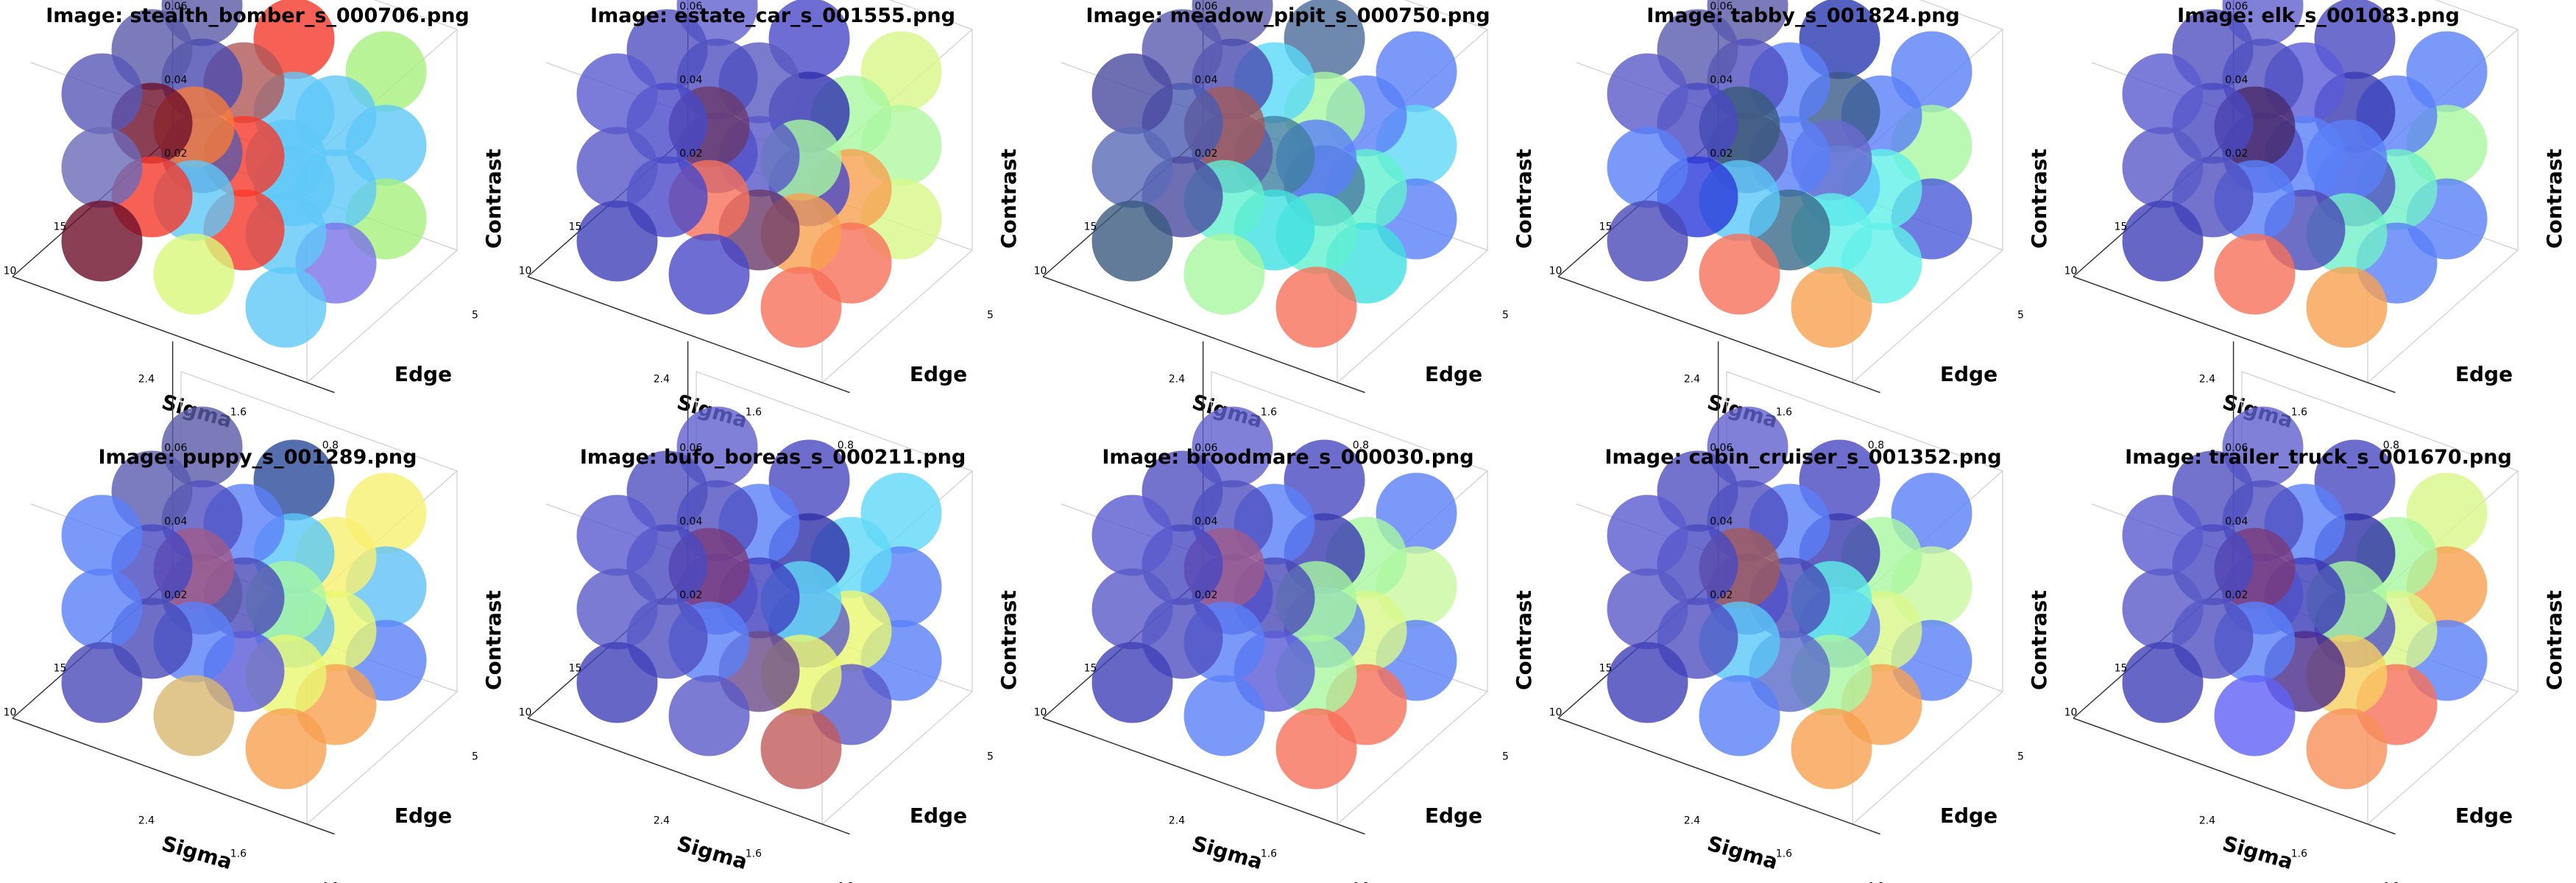 The height and width of the screenshot is (883, 2576). I want to click on panel-title: Image: broodmare_s_000030.png, so click(1288, 457).